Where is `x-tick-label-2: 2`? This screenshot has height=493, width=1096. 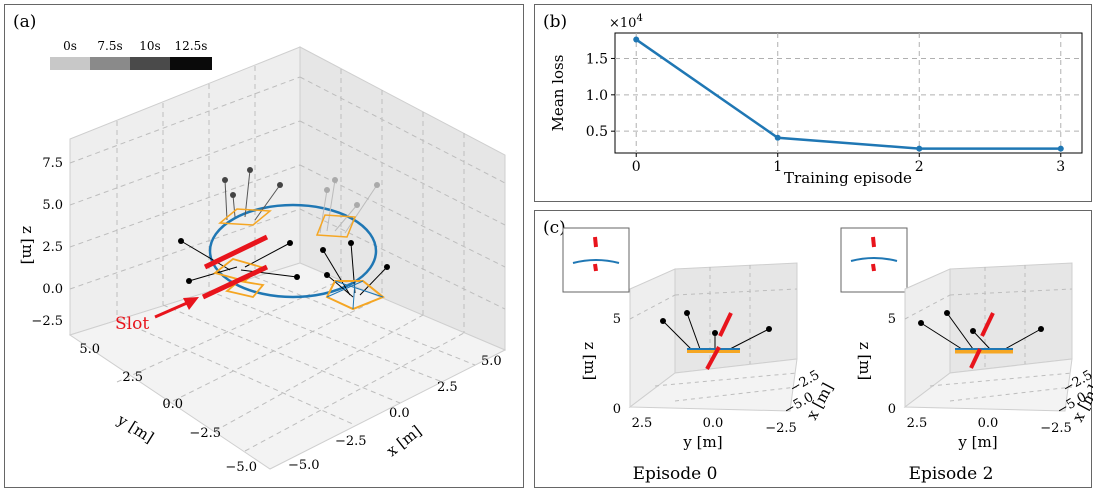
x-tick-label-2: 2 is located at coordinates (919, 167).